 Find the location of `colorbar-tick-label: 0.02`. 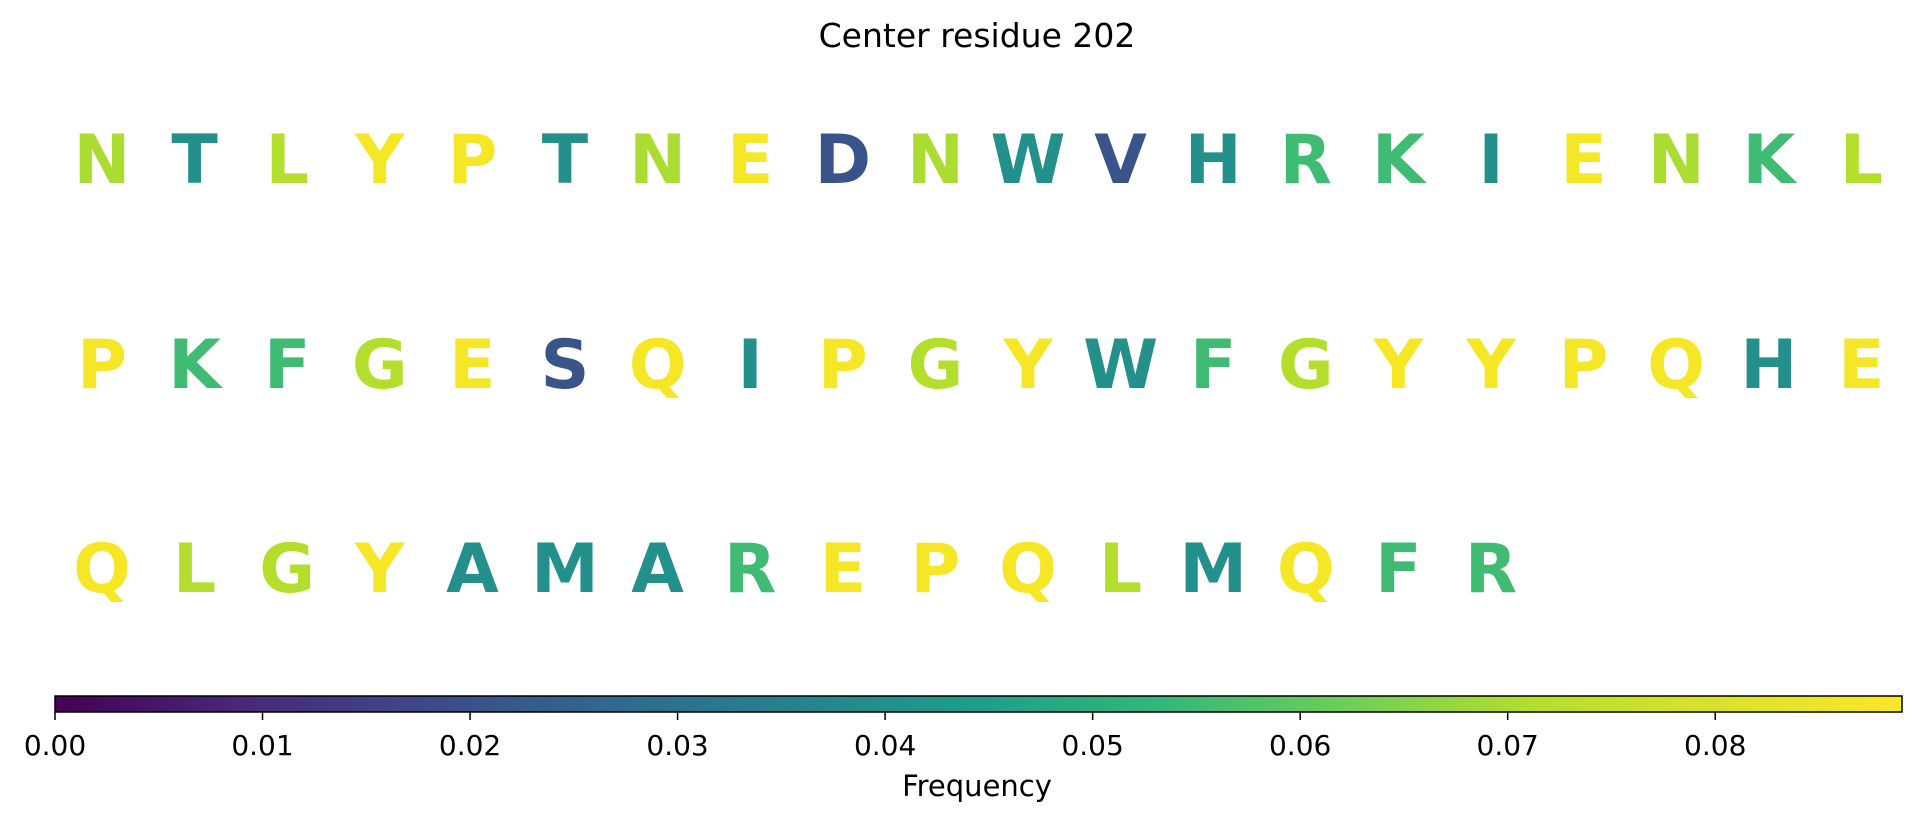

colorbar-tick-label: 0.02 is located at coordinates (470, 745).